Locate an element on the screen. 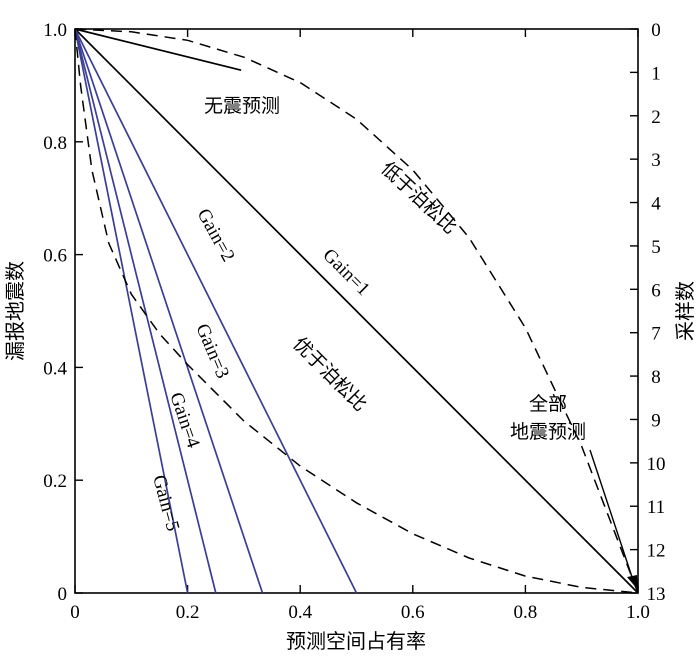 The height and width of the screenshot is (657, 700). y2-tick-label: 4 is located at coordinates (656, 204).